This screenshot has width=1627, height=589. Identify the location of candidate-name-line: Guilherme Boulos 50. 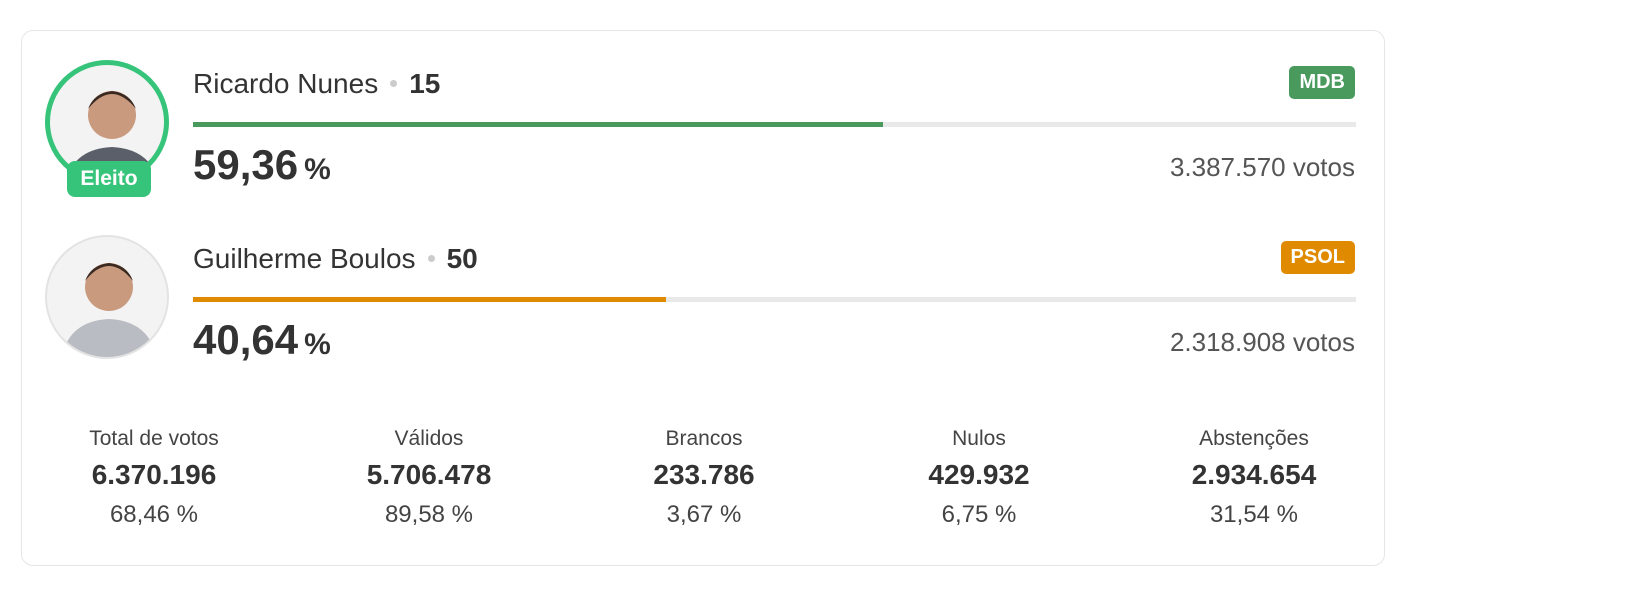
(335, 259).